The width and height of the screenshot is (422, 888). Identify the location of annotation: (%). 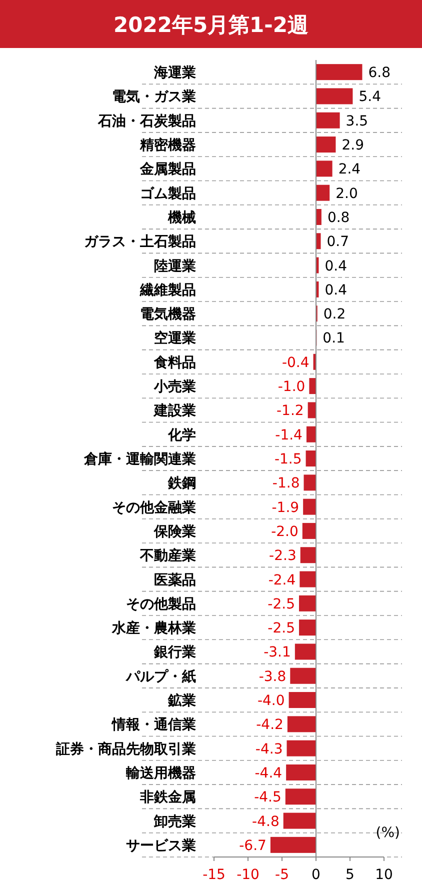
(388, 833).